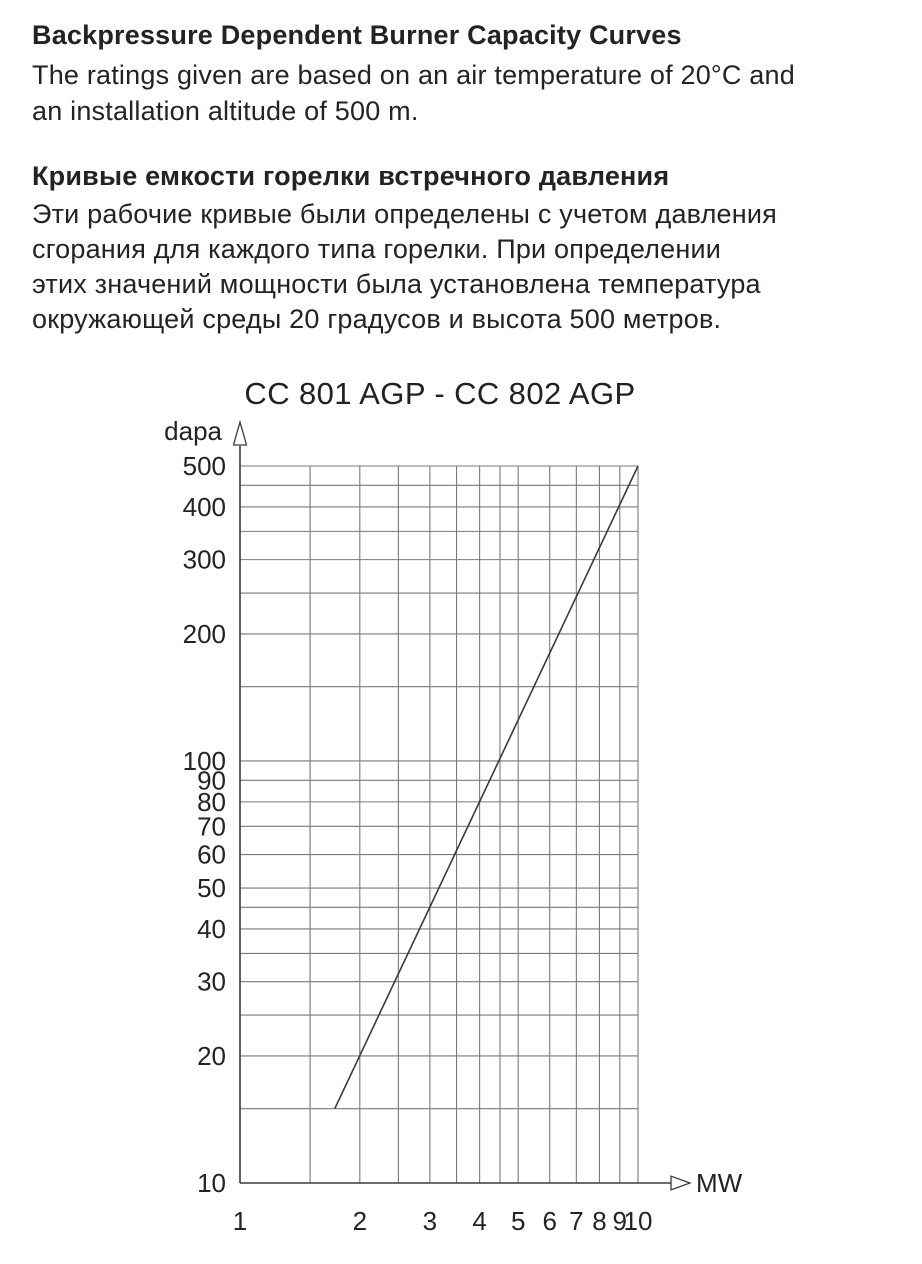 The image size is (922, 1264). I want to click on x-tick-label: 6, so click(549, 1221).